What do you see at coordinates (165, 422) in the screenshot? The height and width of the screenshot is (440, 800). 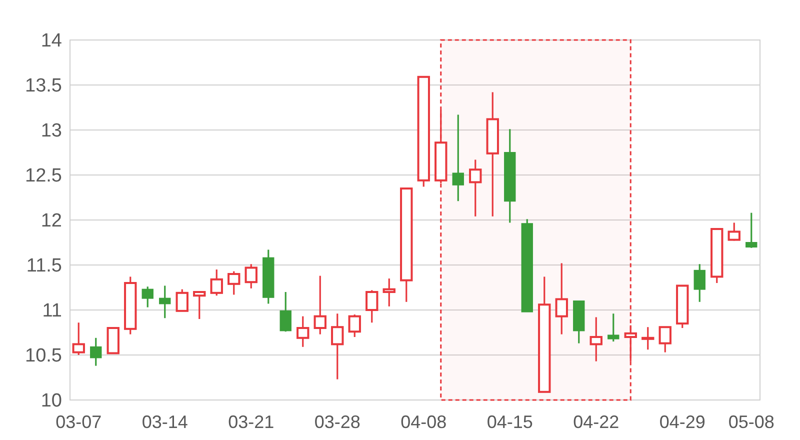 I see `x-tick-label: 03-14` at bounding box center [165, 422].